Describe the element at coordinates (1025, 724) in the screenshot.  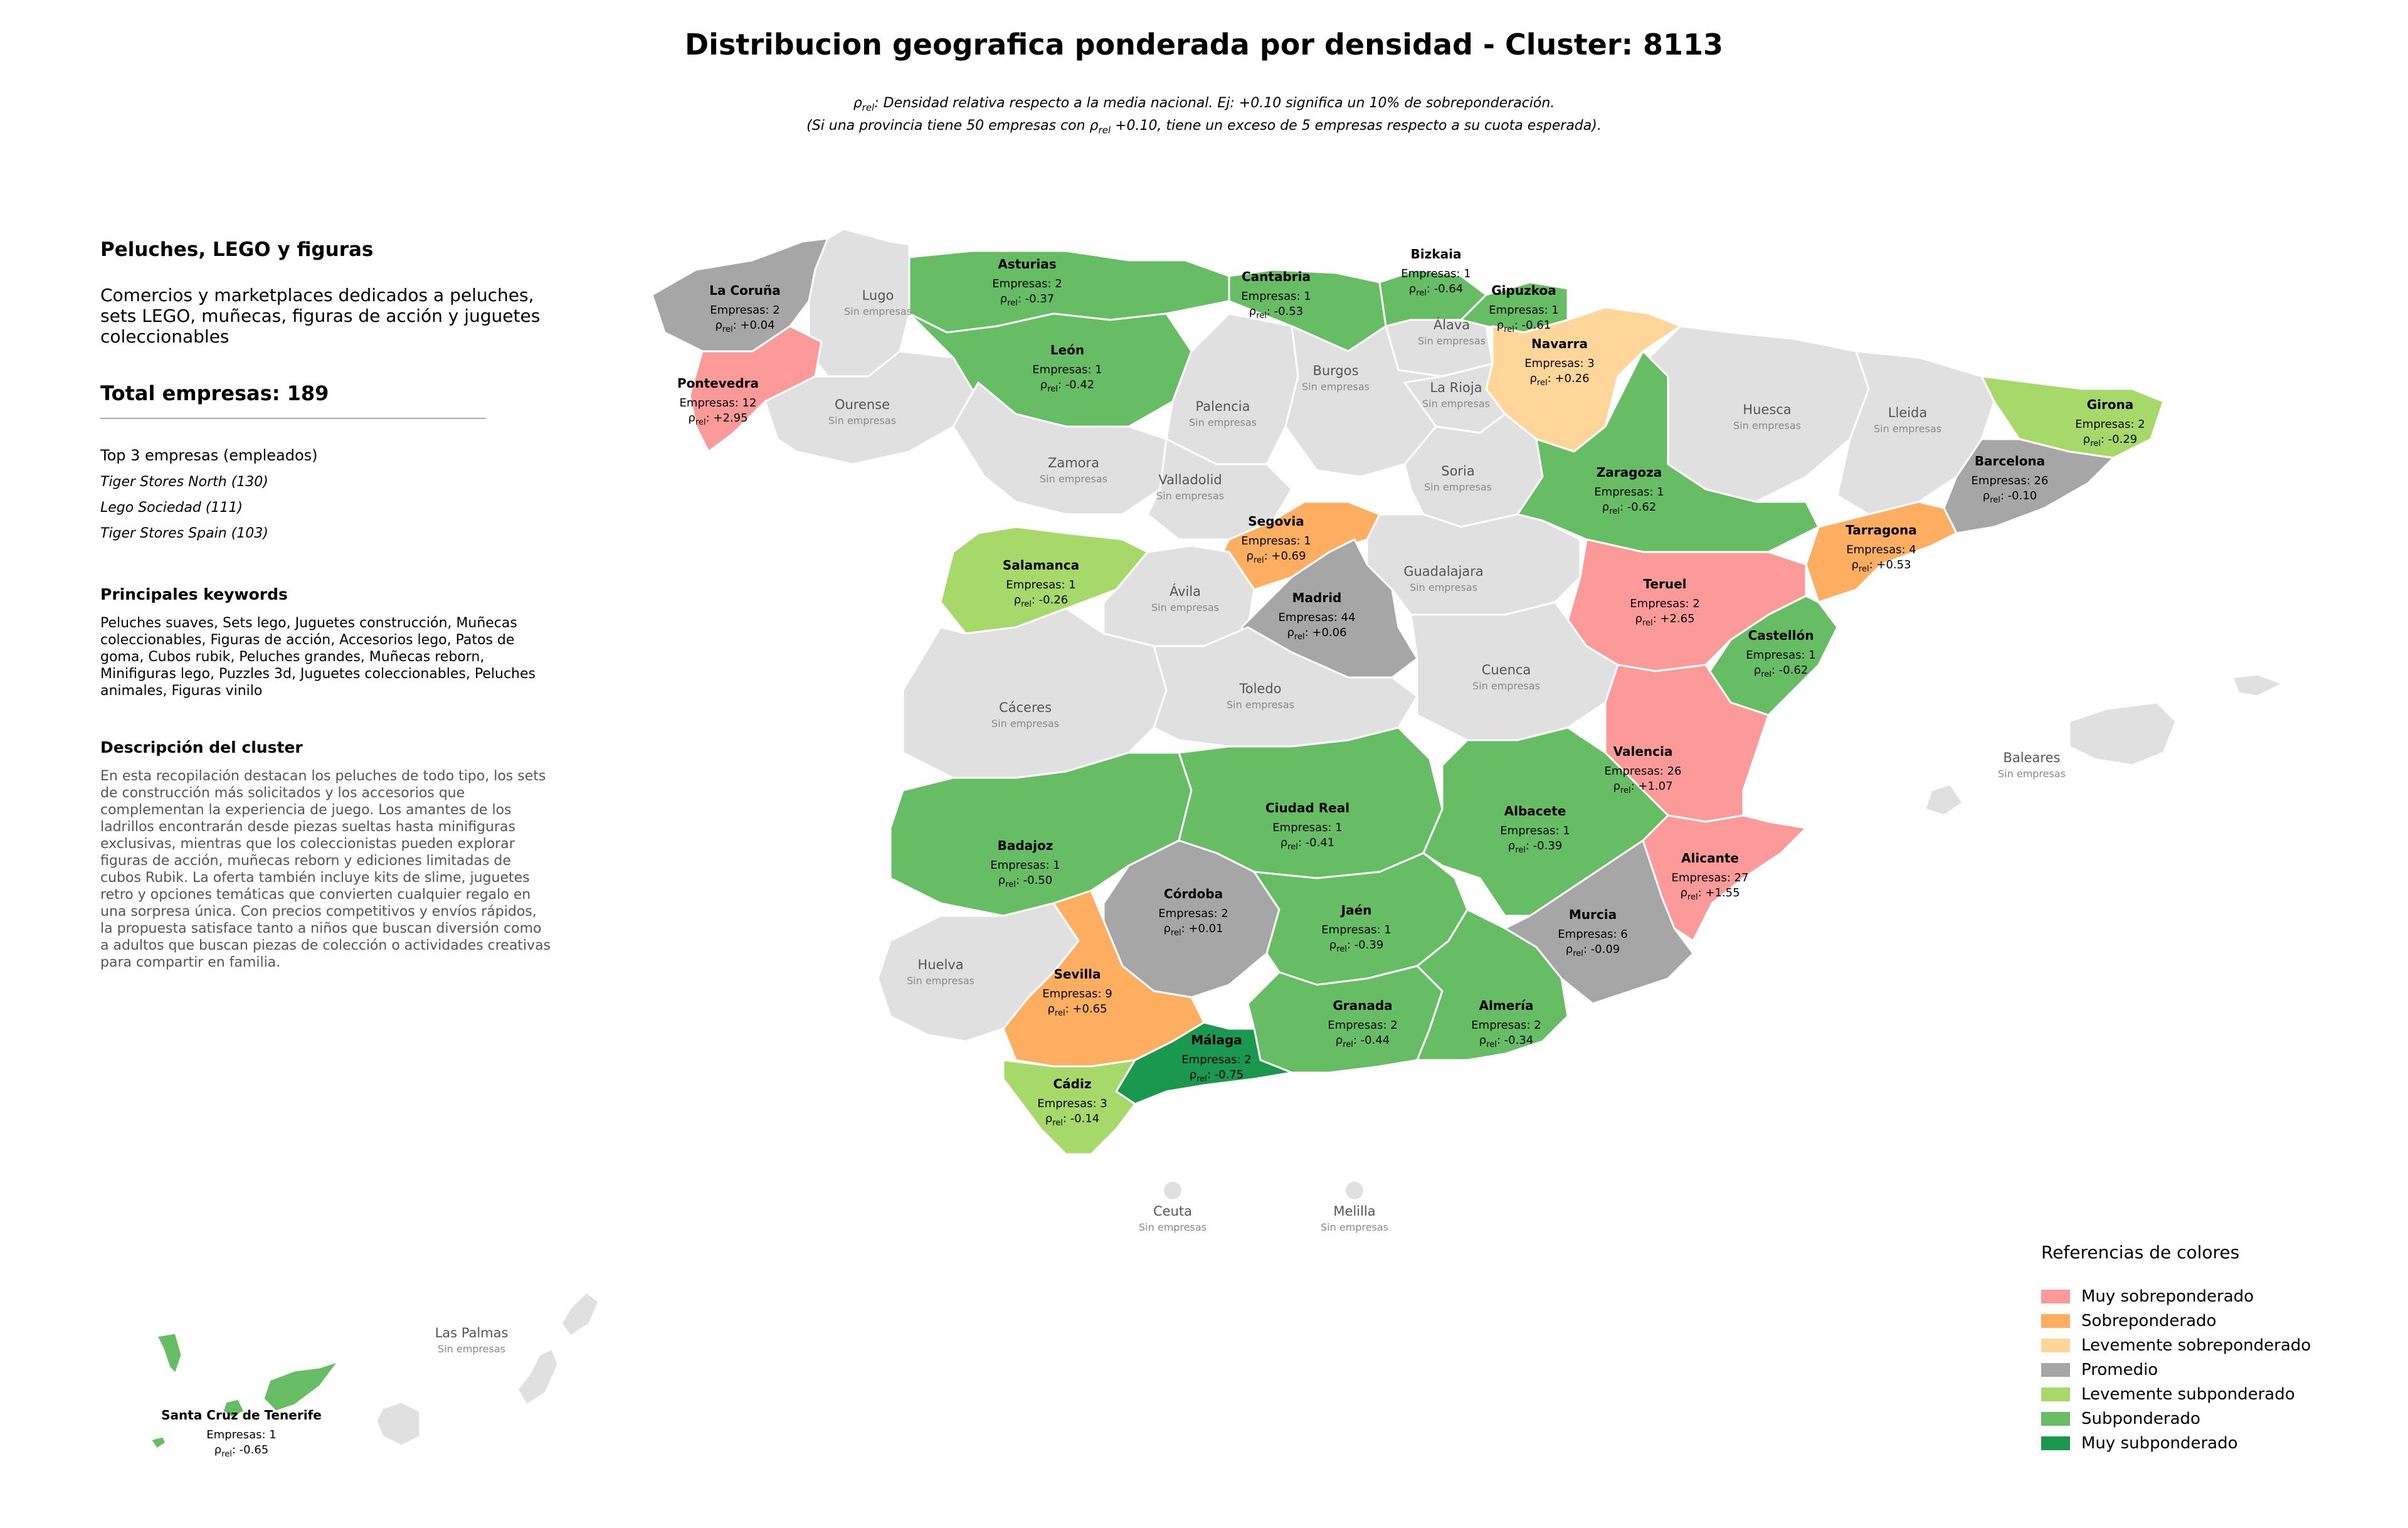
I see `province-empty-caceres: Sin empresas` at that location.